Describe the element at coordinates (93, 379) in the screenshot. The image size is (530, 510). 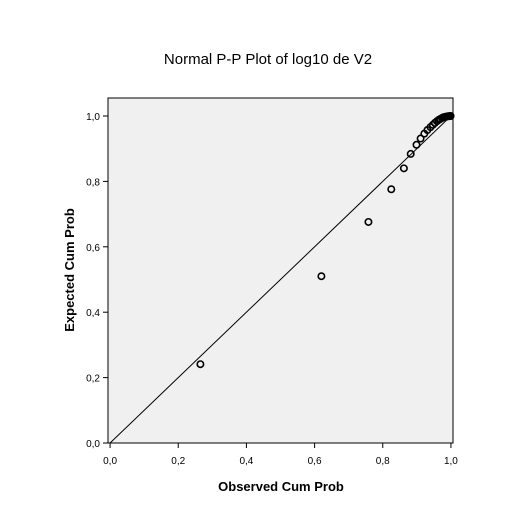
I see `y-tick-label: 0,2` at that location.